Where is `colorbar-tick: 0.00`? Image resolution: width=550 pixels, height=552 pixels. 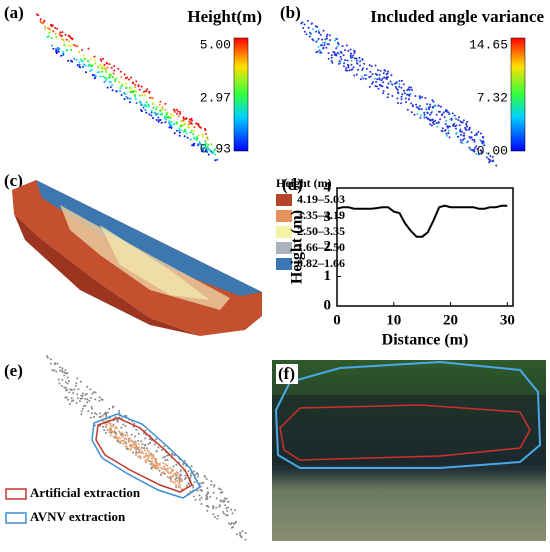 colorbar-tick: 0.00 is located at coordinates (492, 150).